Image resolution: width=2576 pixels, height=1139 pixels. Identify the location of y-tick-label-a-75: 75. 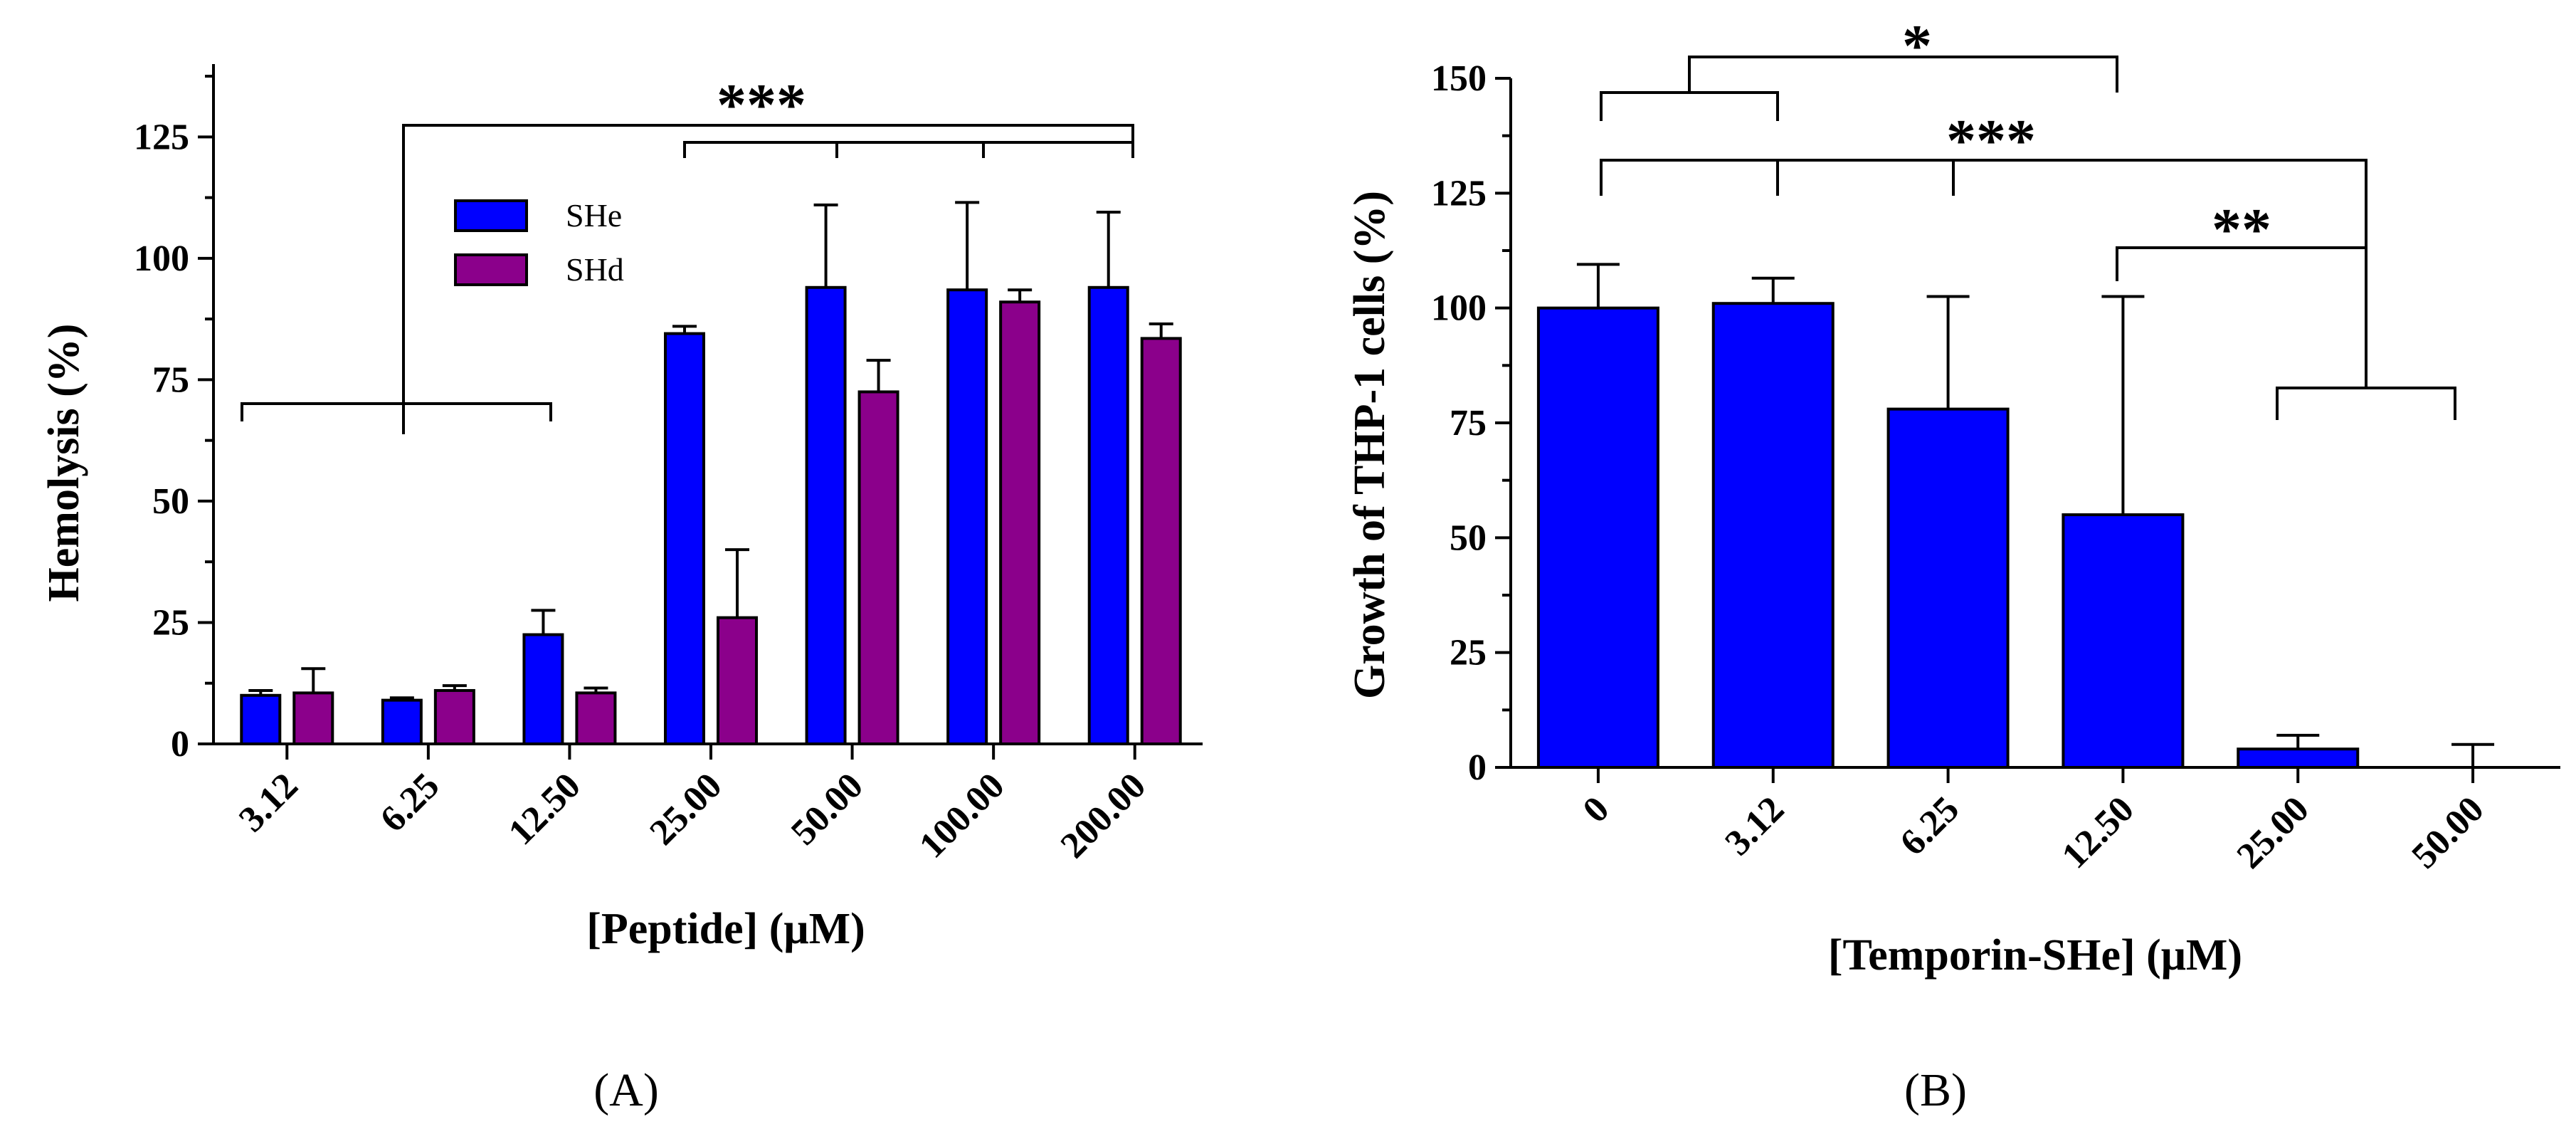
(170, 379).